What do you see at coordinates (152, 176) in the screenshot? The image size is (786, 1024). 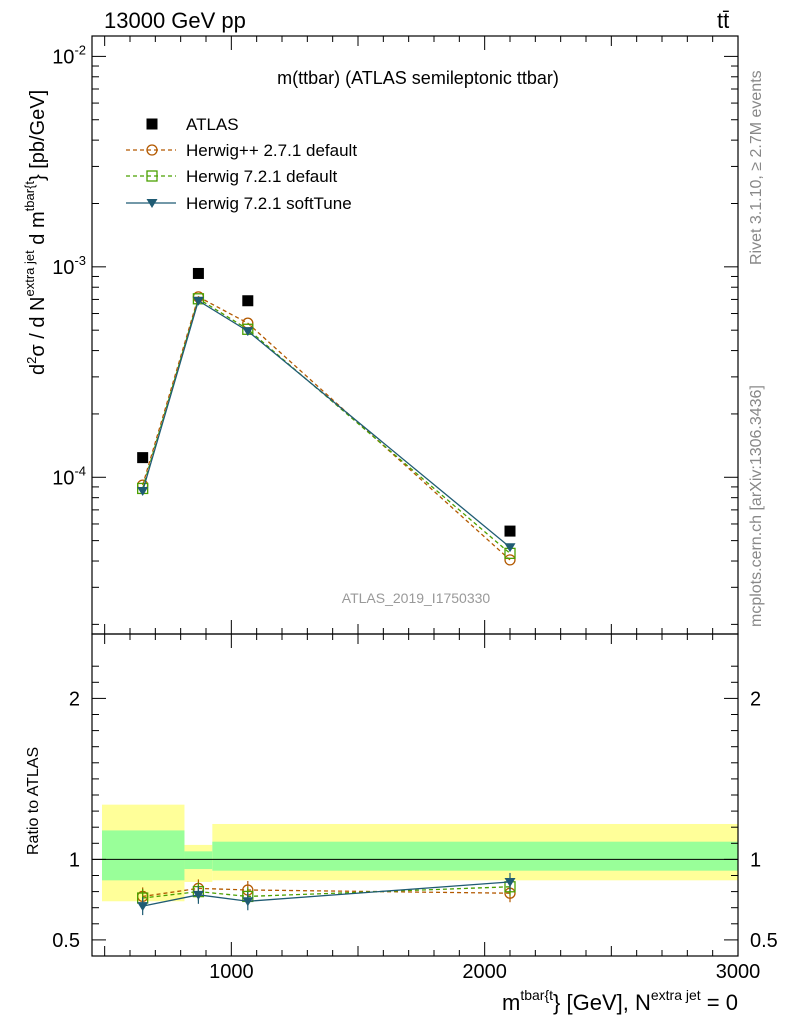 I see `legend-marker-herwig-7-2-1-default` at bounding box center [152, 176].